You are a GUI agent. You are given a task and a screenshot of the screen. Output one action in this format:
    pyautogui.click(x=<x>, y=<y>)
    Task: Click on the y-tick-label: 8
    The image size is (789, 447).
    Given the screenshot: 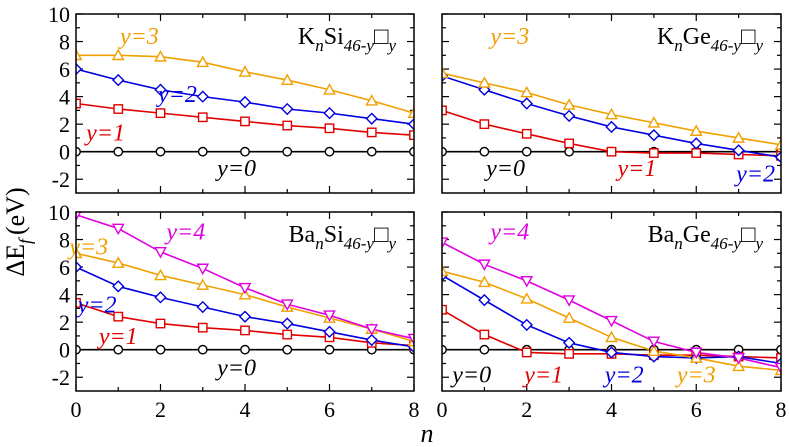 What is the action you would take?
    pyautogui.click(x=64, y=42)
    